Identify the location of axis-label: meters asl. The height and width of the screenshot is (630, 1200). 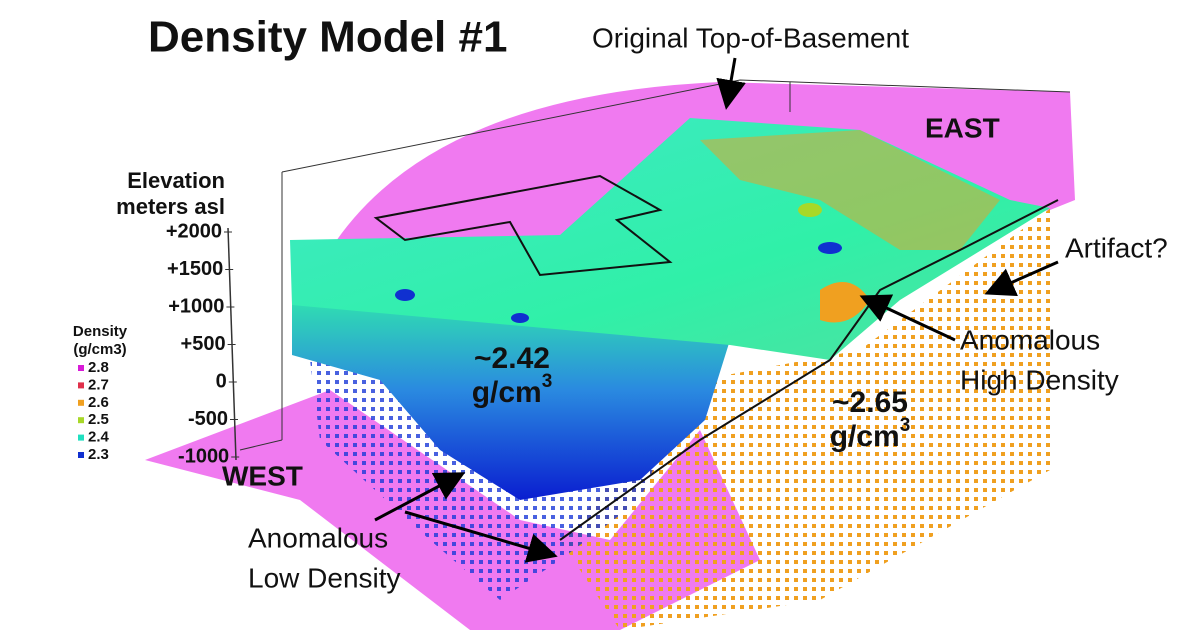
(170, 206).